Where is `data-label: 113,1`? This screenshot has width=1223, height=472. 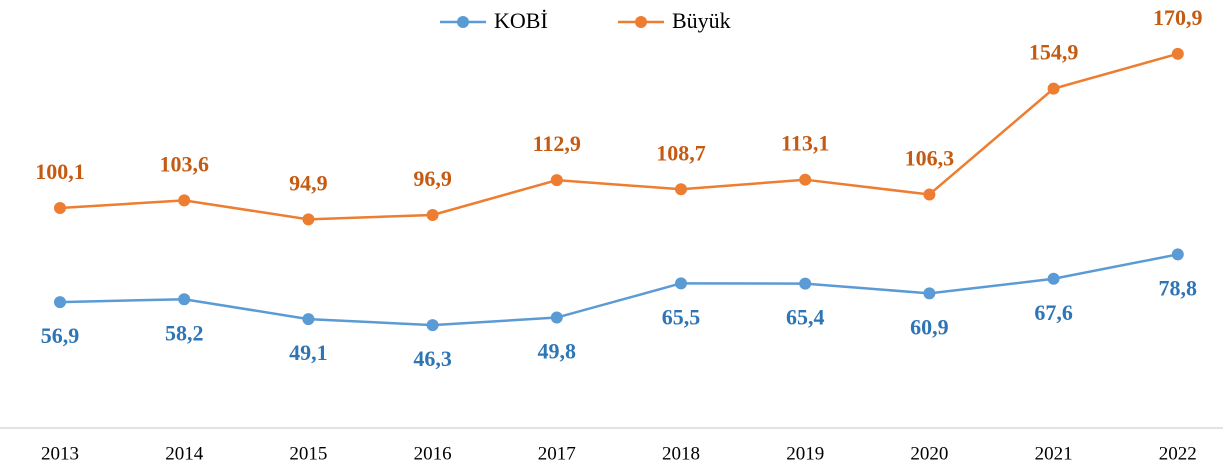
data-label: 113,1 is located at coordinates (805, 143).